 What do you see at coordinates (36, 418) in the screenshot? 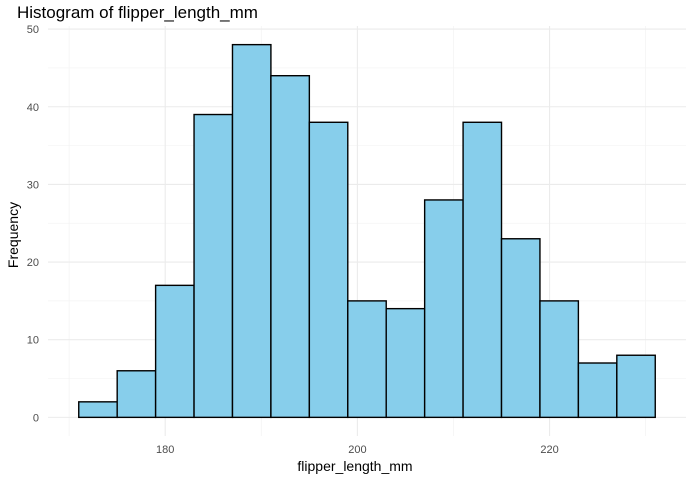
I see `y-tick-label: 0` at bounding box center [36, 418].